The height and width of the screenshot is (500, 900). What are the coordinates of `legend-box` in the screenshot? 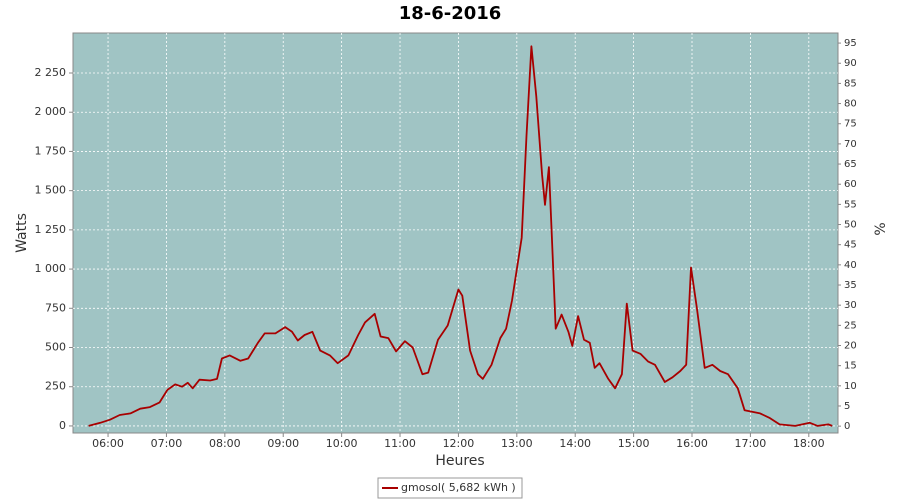 It's located at (450, 488).